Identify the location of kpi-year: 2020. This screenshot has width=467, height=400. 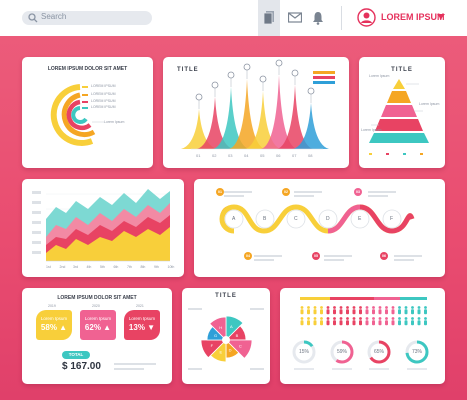
(96, 306).